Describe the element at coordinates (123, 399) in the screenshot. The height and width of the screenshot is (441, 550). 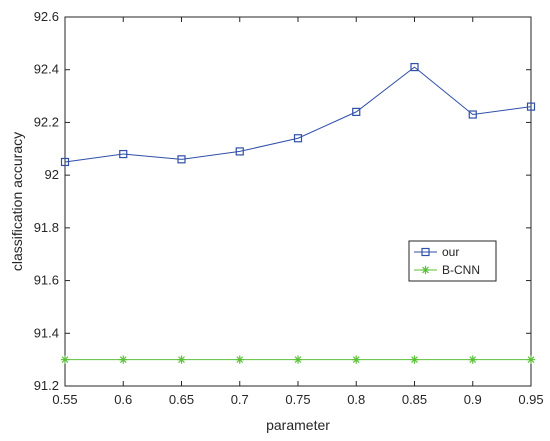
I see `x-tick-label: 0.6` at that location.